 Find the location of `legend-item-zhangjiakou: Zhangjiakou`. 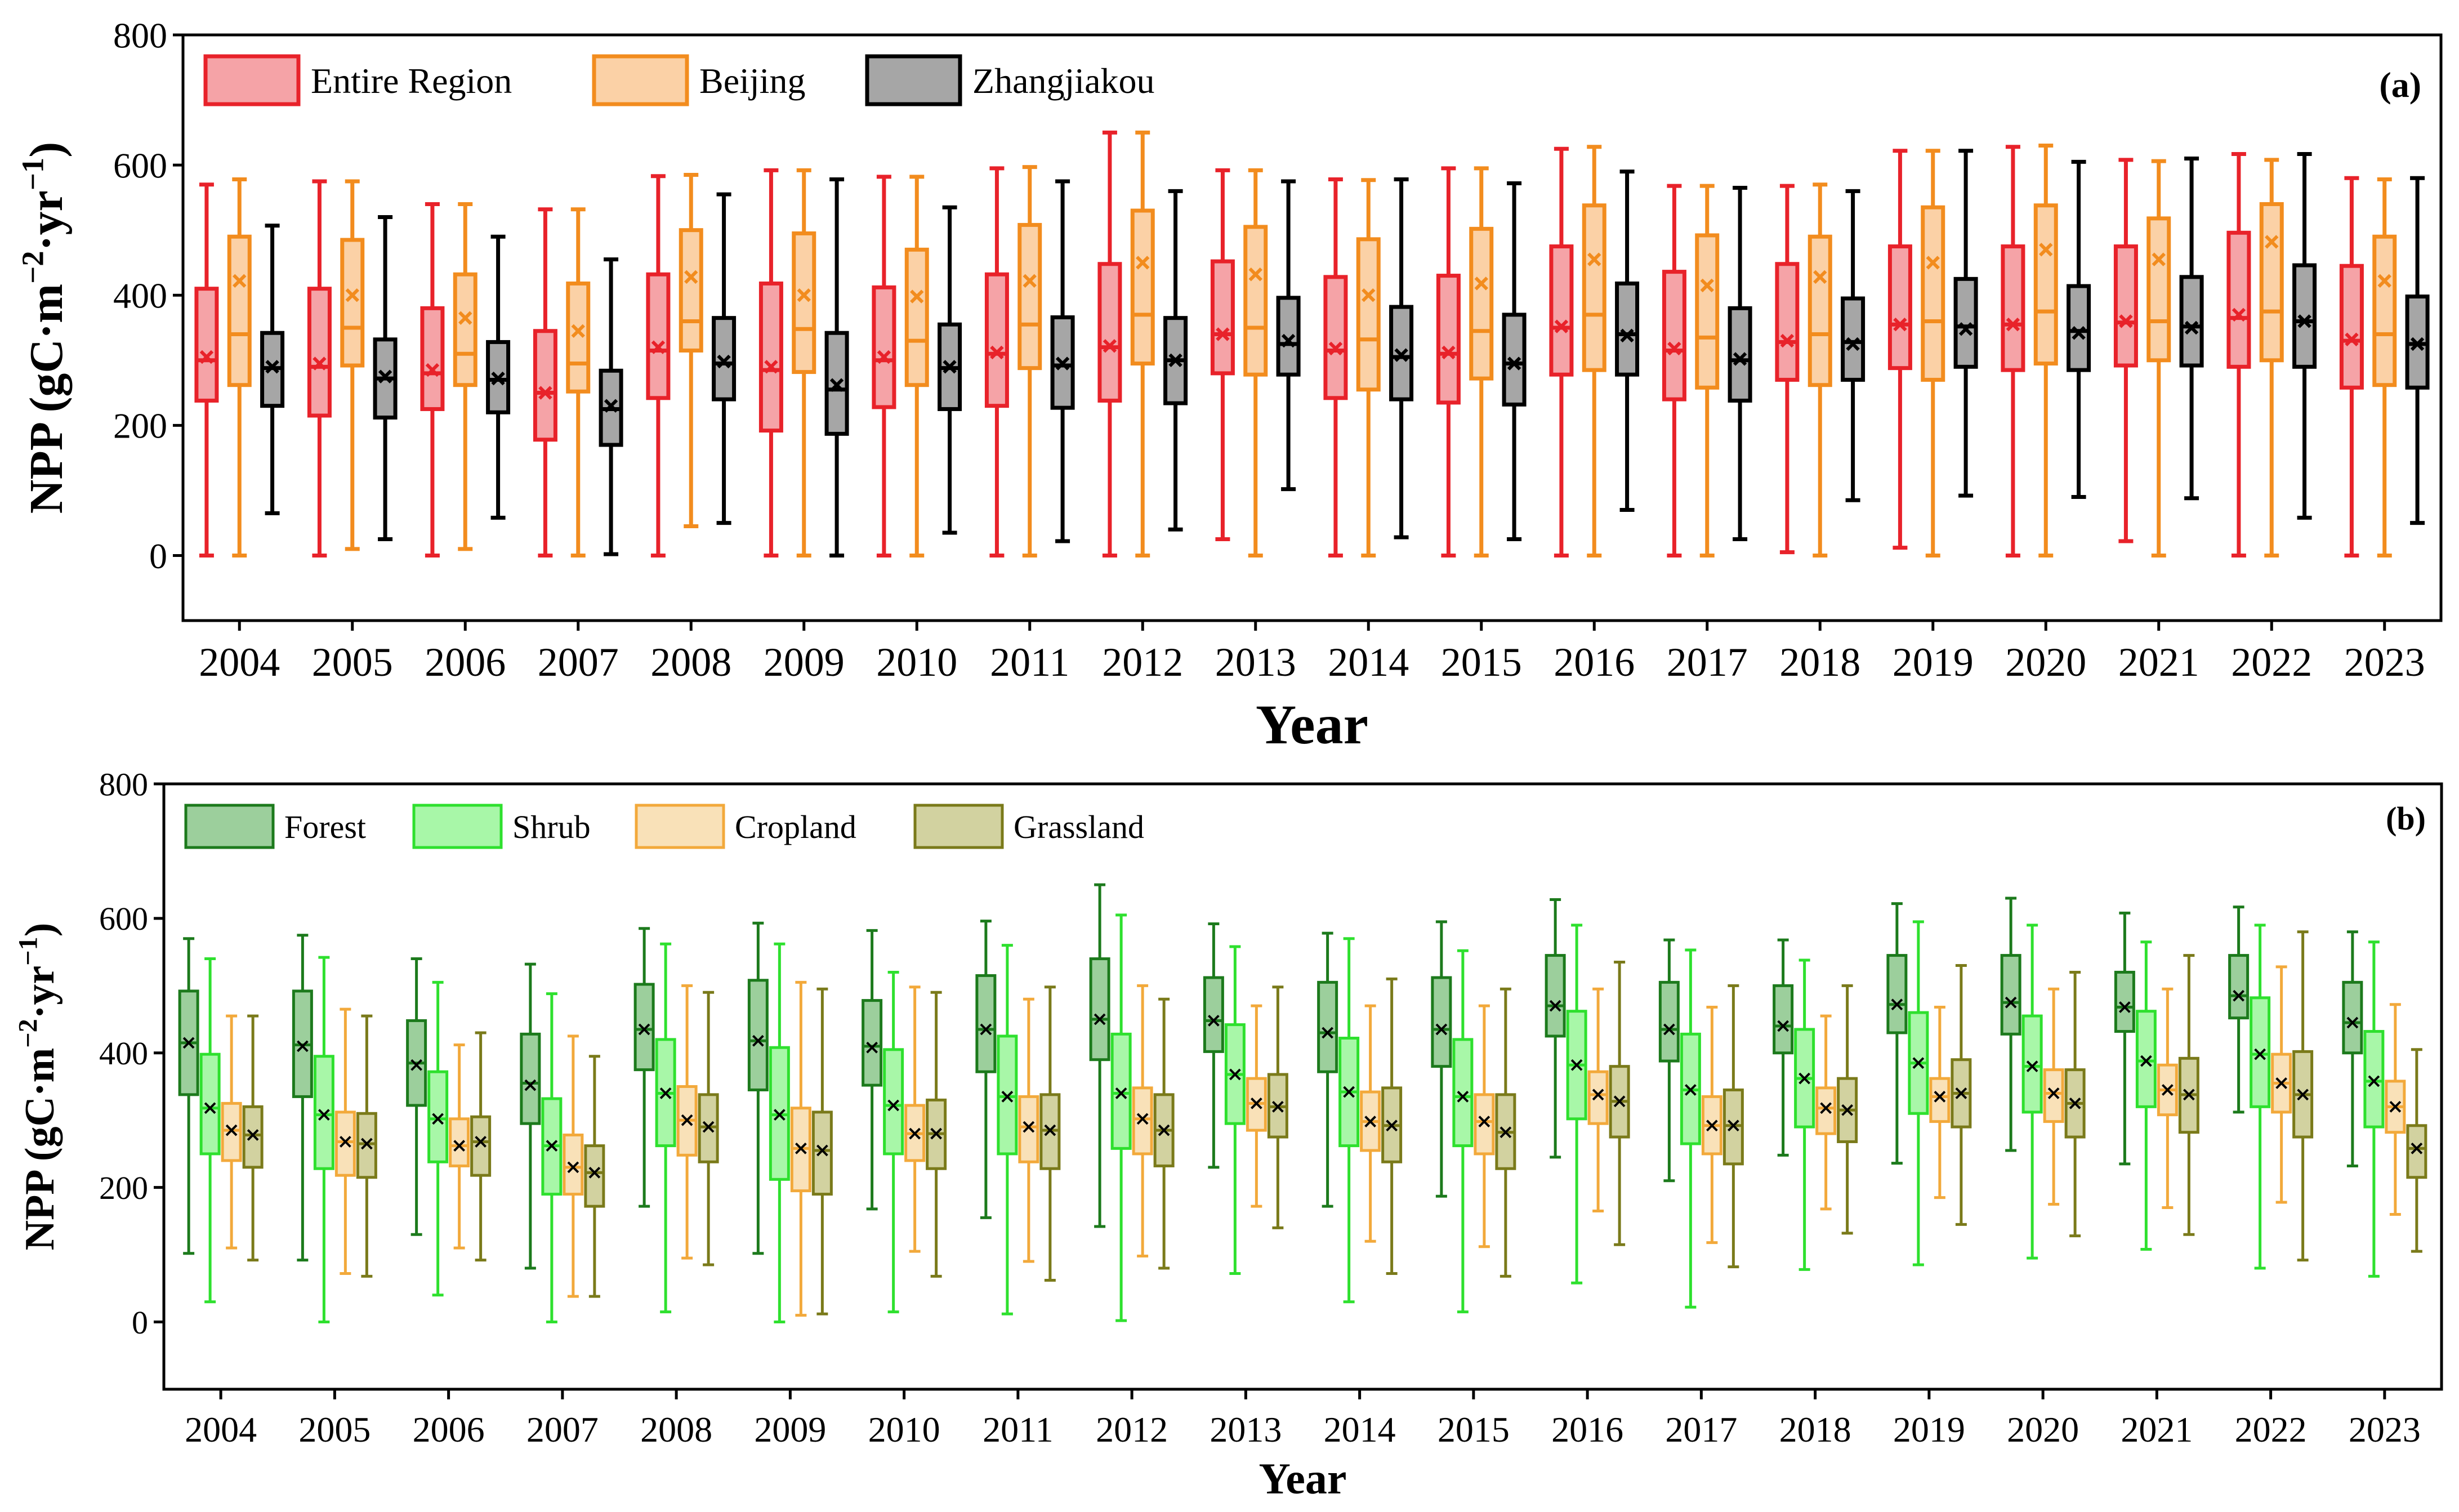

legend-item-zhangjiakou: Zhangjiakou is located at coordinates (1009, 80).